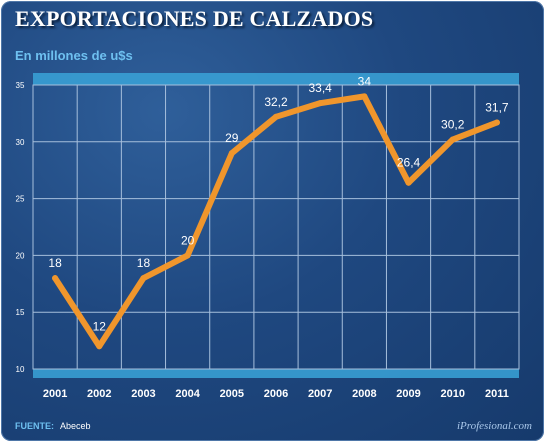 The width and height of the screenshot is (547, 444). What do you see at coordinates (232, 138) in the screenshot?
I see `data-label: 29` at bounding box center [232, 138].